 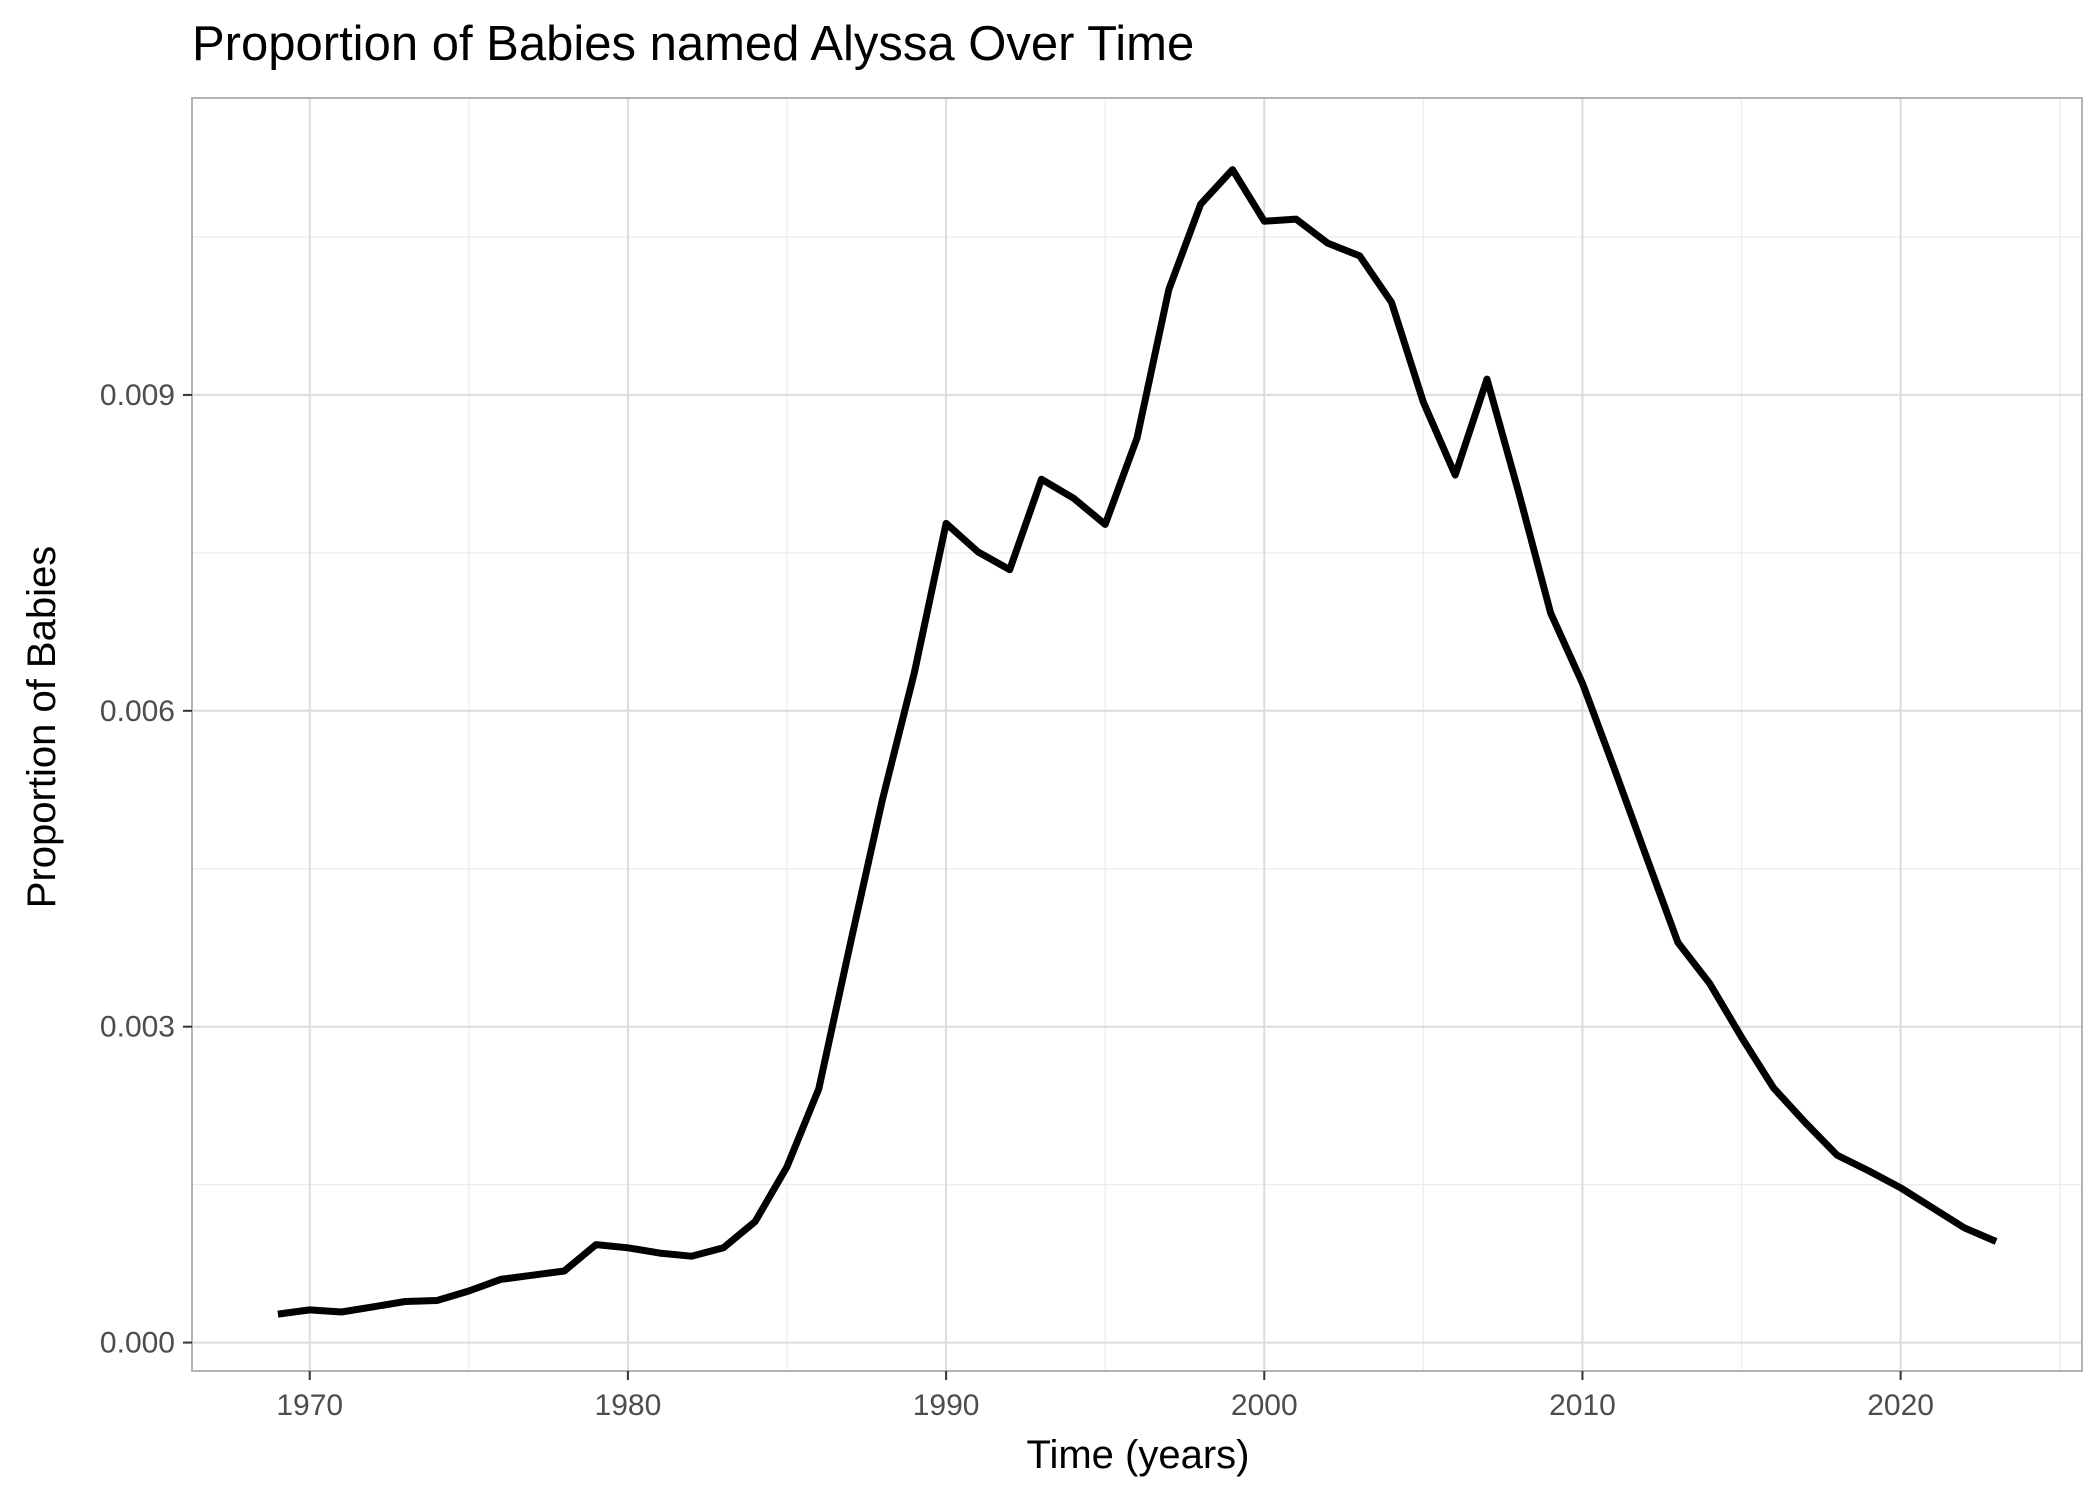 I want to click on x-tick-label: 2010, so click(x=1582, y=1405).